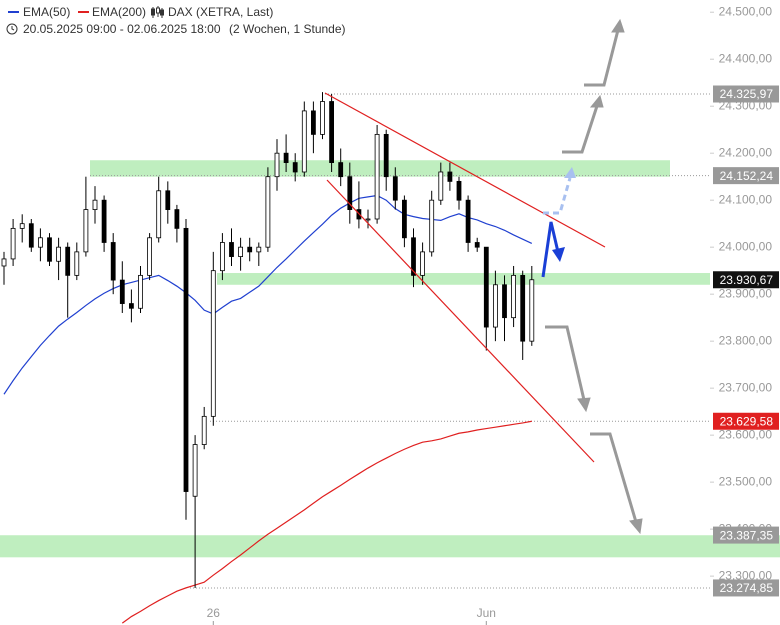 The image size is (780, 625). What do you see at coordinates (746, 481) in the screenshot?
I see `y-tick-label: 23.500,00` at bounding box center [746, 481].